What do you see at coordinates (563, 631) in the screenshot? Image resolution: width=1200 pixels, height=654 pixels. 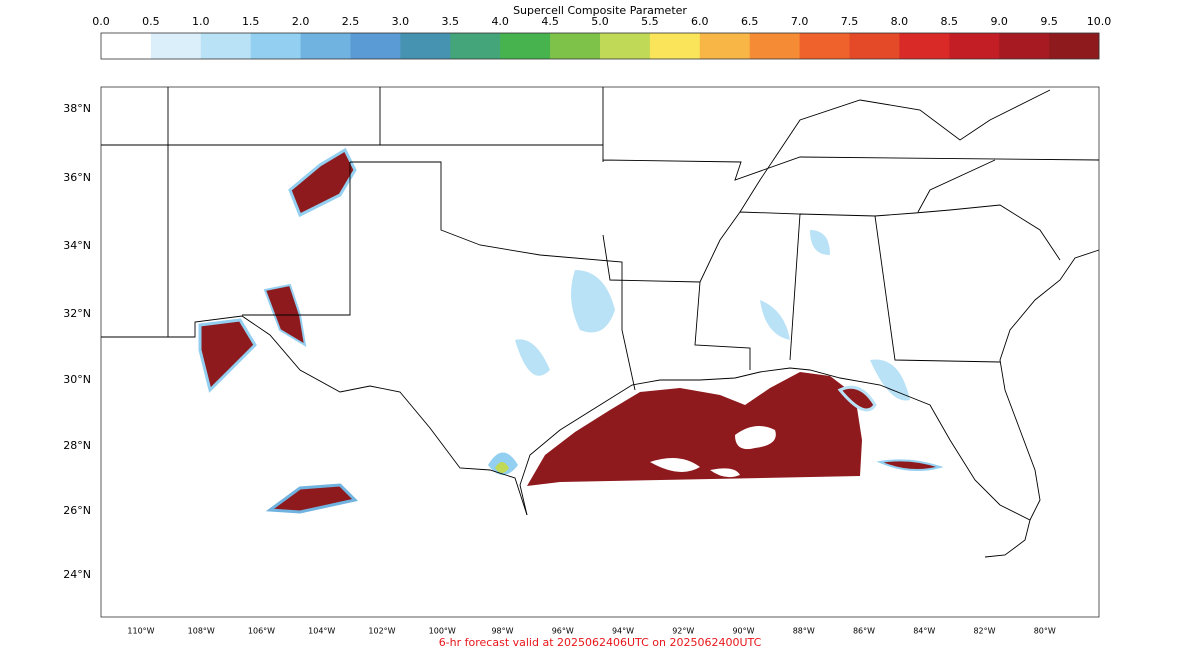 I see `lon-label: 96°W` at bounding box center [563, 631].